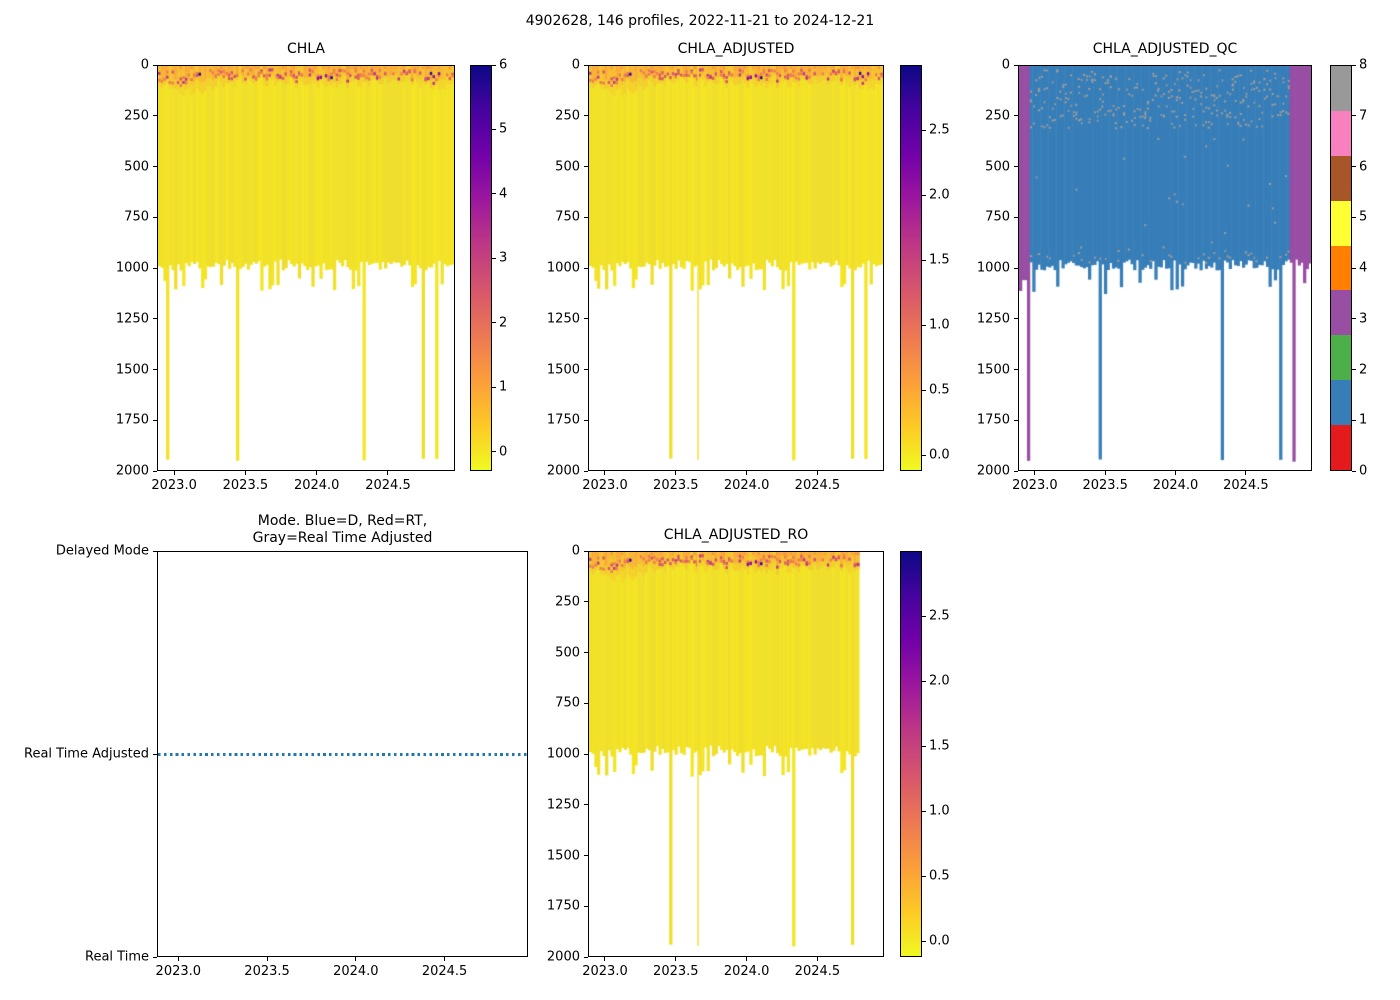  What do you see at coordinates (567, 602) in the screenshot?
I see `y-tick-label: 250` at bounding box center [567, 602].